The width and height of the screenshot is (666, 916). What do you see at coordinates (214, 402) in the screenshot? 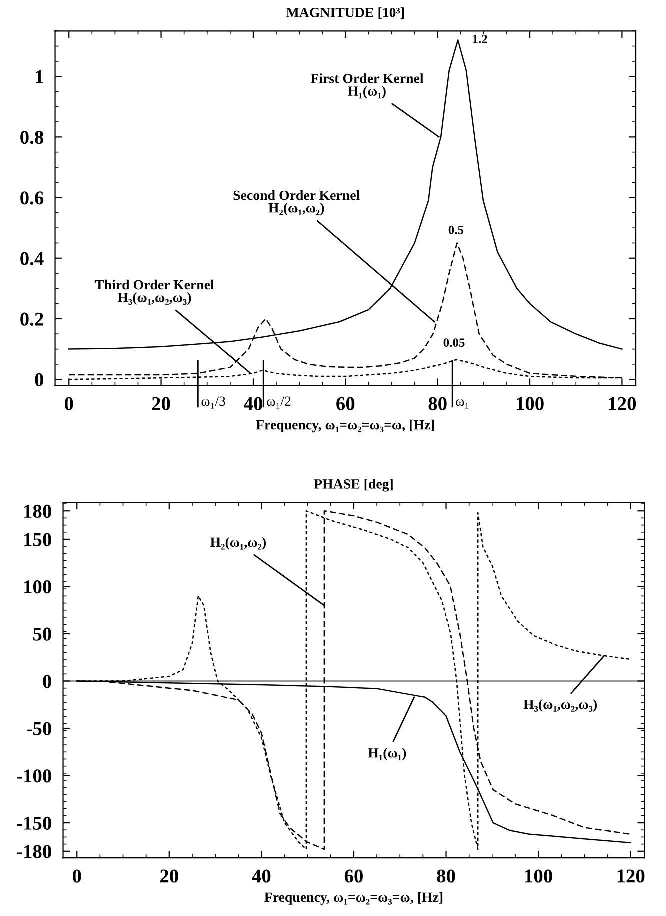
I see `ref-line-label: ω₁/3` at bounding box center [214, 402].